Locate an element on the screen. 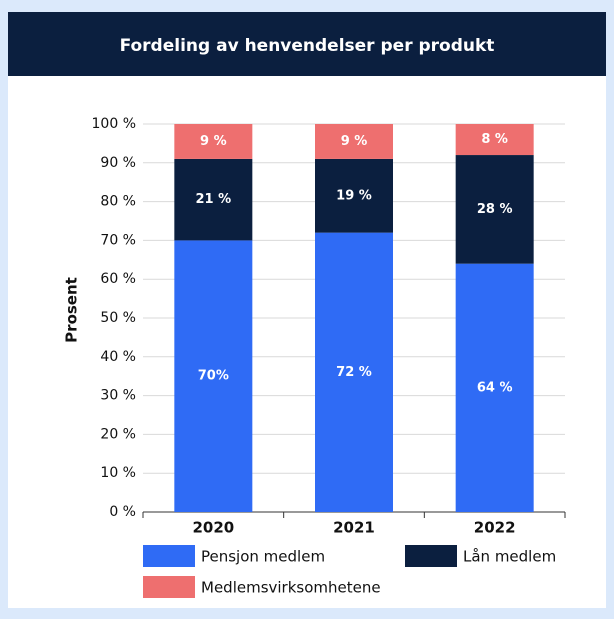  chart-title: Fordeling av henvendelser per produkt is located at coordinates (307, 46).